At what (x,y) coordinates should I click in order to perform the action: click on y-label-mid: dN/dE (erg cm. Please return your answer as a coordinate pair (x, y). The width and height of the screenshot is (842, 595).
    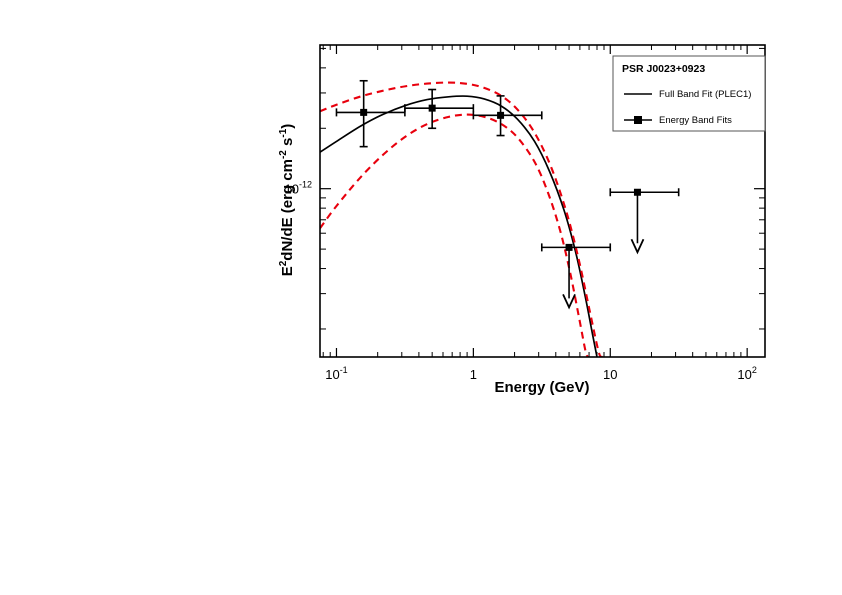
    Looking at the image, I should click on (287, 210).